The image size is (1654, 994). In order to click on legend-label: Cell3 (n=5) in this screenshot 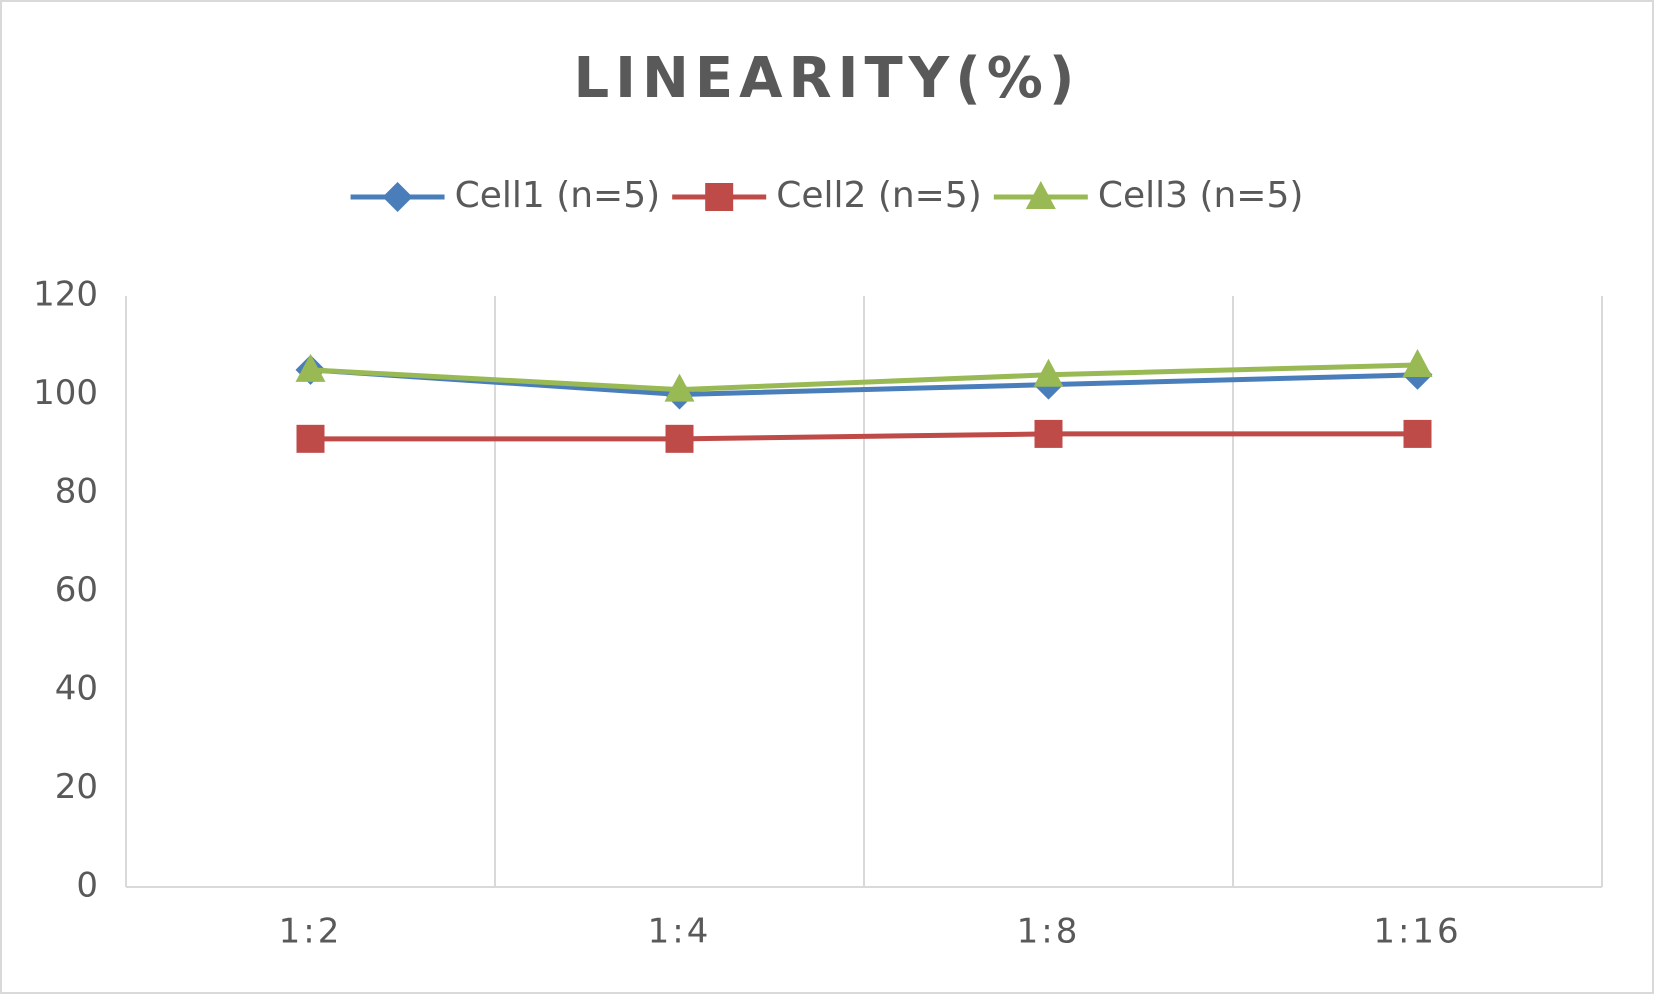, I will do `click(1201, 195)`.